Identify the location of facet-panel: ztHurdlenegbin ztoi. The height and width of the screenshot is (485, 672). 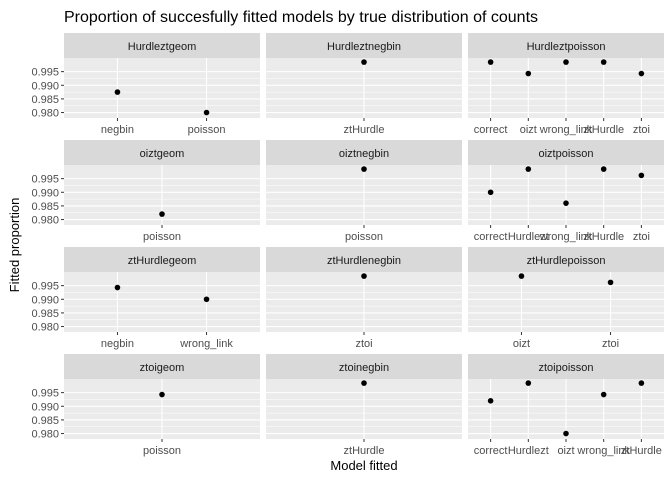
(364, 298).